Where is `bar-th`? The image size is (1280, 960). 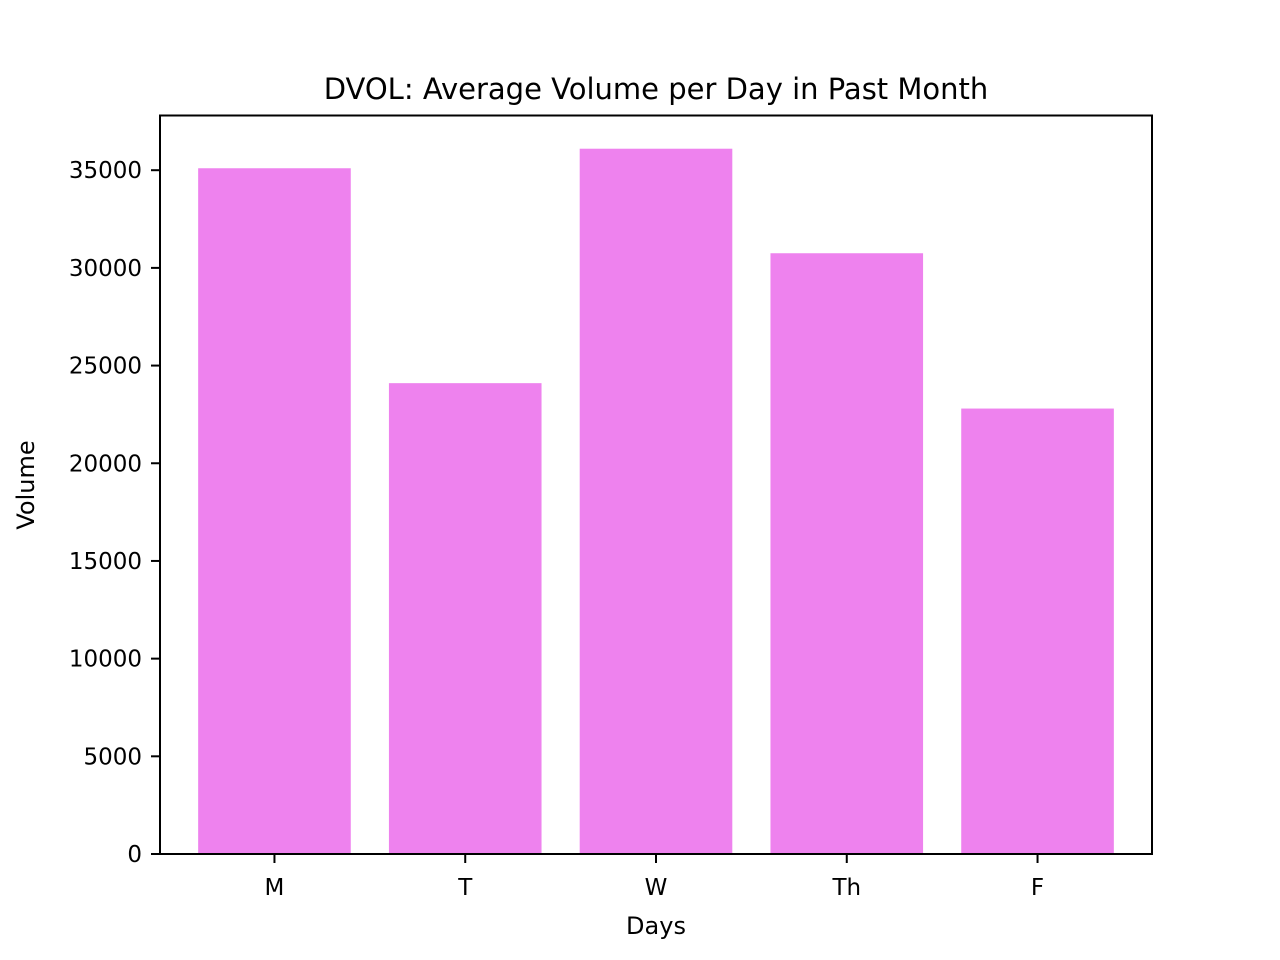
bar-th is located at coordinates (847, 554).